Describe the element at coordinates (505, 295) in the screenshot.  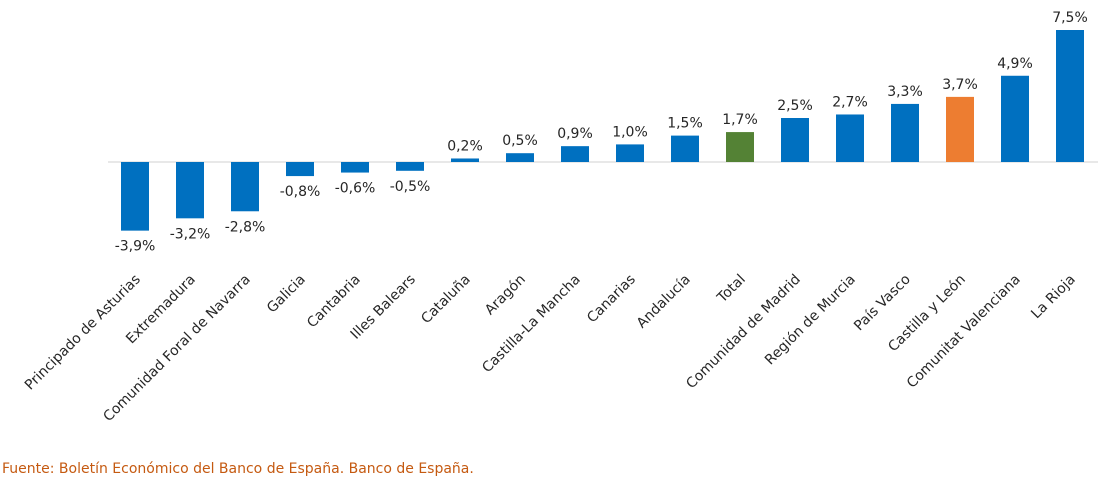
I see `category-label: Aragón` at that location.